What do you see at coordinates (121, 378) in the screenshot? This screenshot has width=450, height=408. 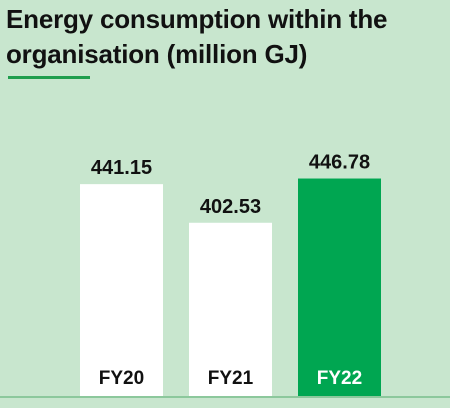 I see `category-label-fy20: FY20` at bounding box center [121, 378].